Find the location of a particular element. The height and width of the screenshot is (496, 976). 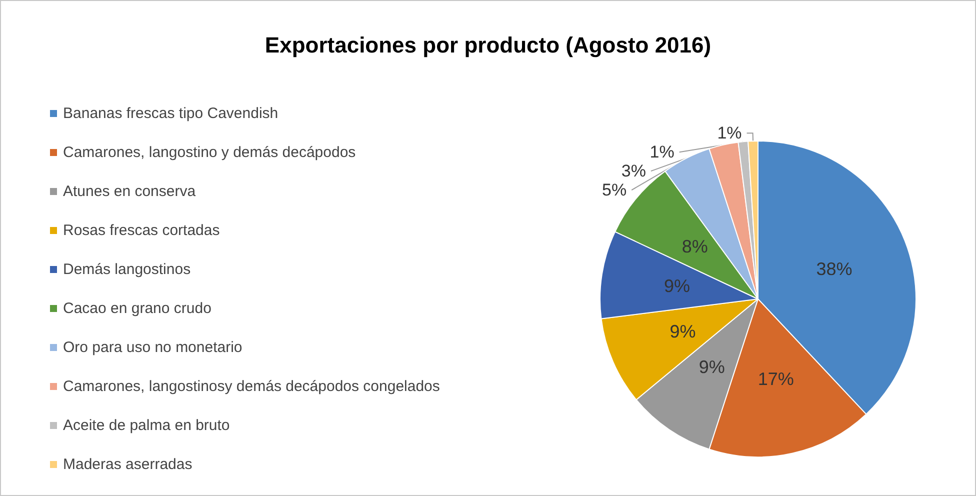

legend-label: Maderas aserradas is located at coordinates (127, 464).